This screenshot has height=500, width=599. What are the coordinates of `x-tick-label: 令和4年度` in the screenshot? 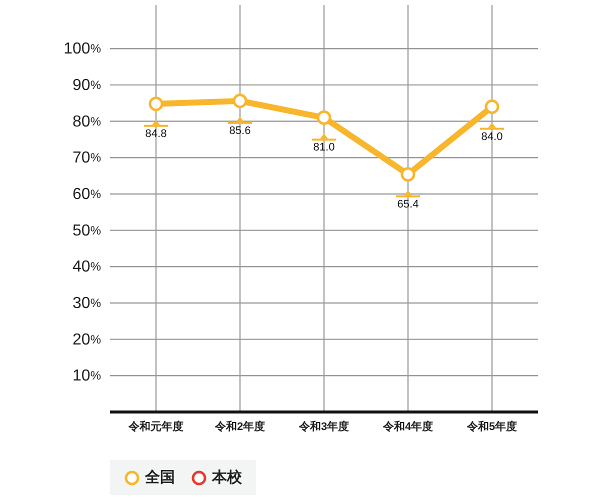 It's located at (408, 426).